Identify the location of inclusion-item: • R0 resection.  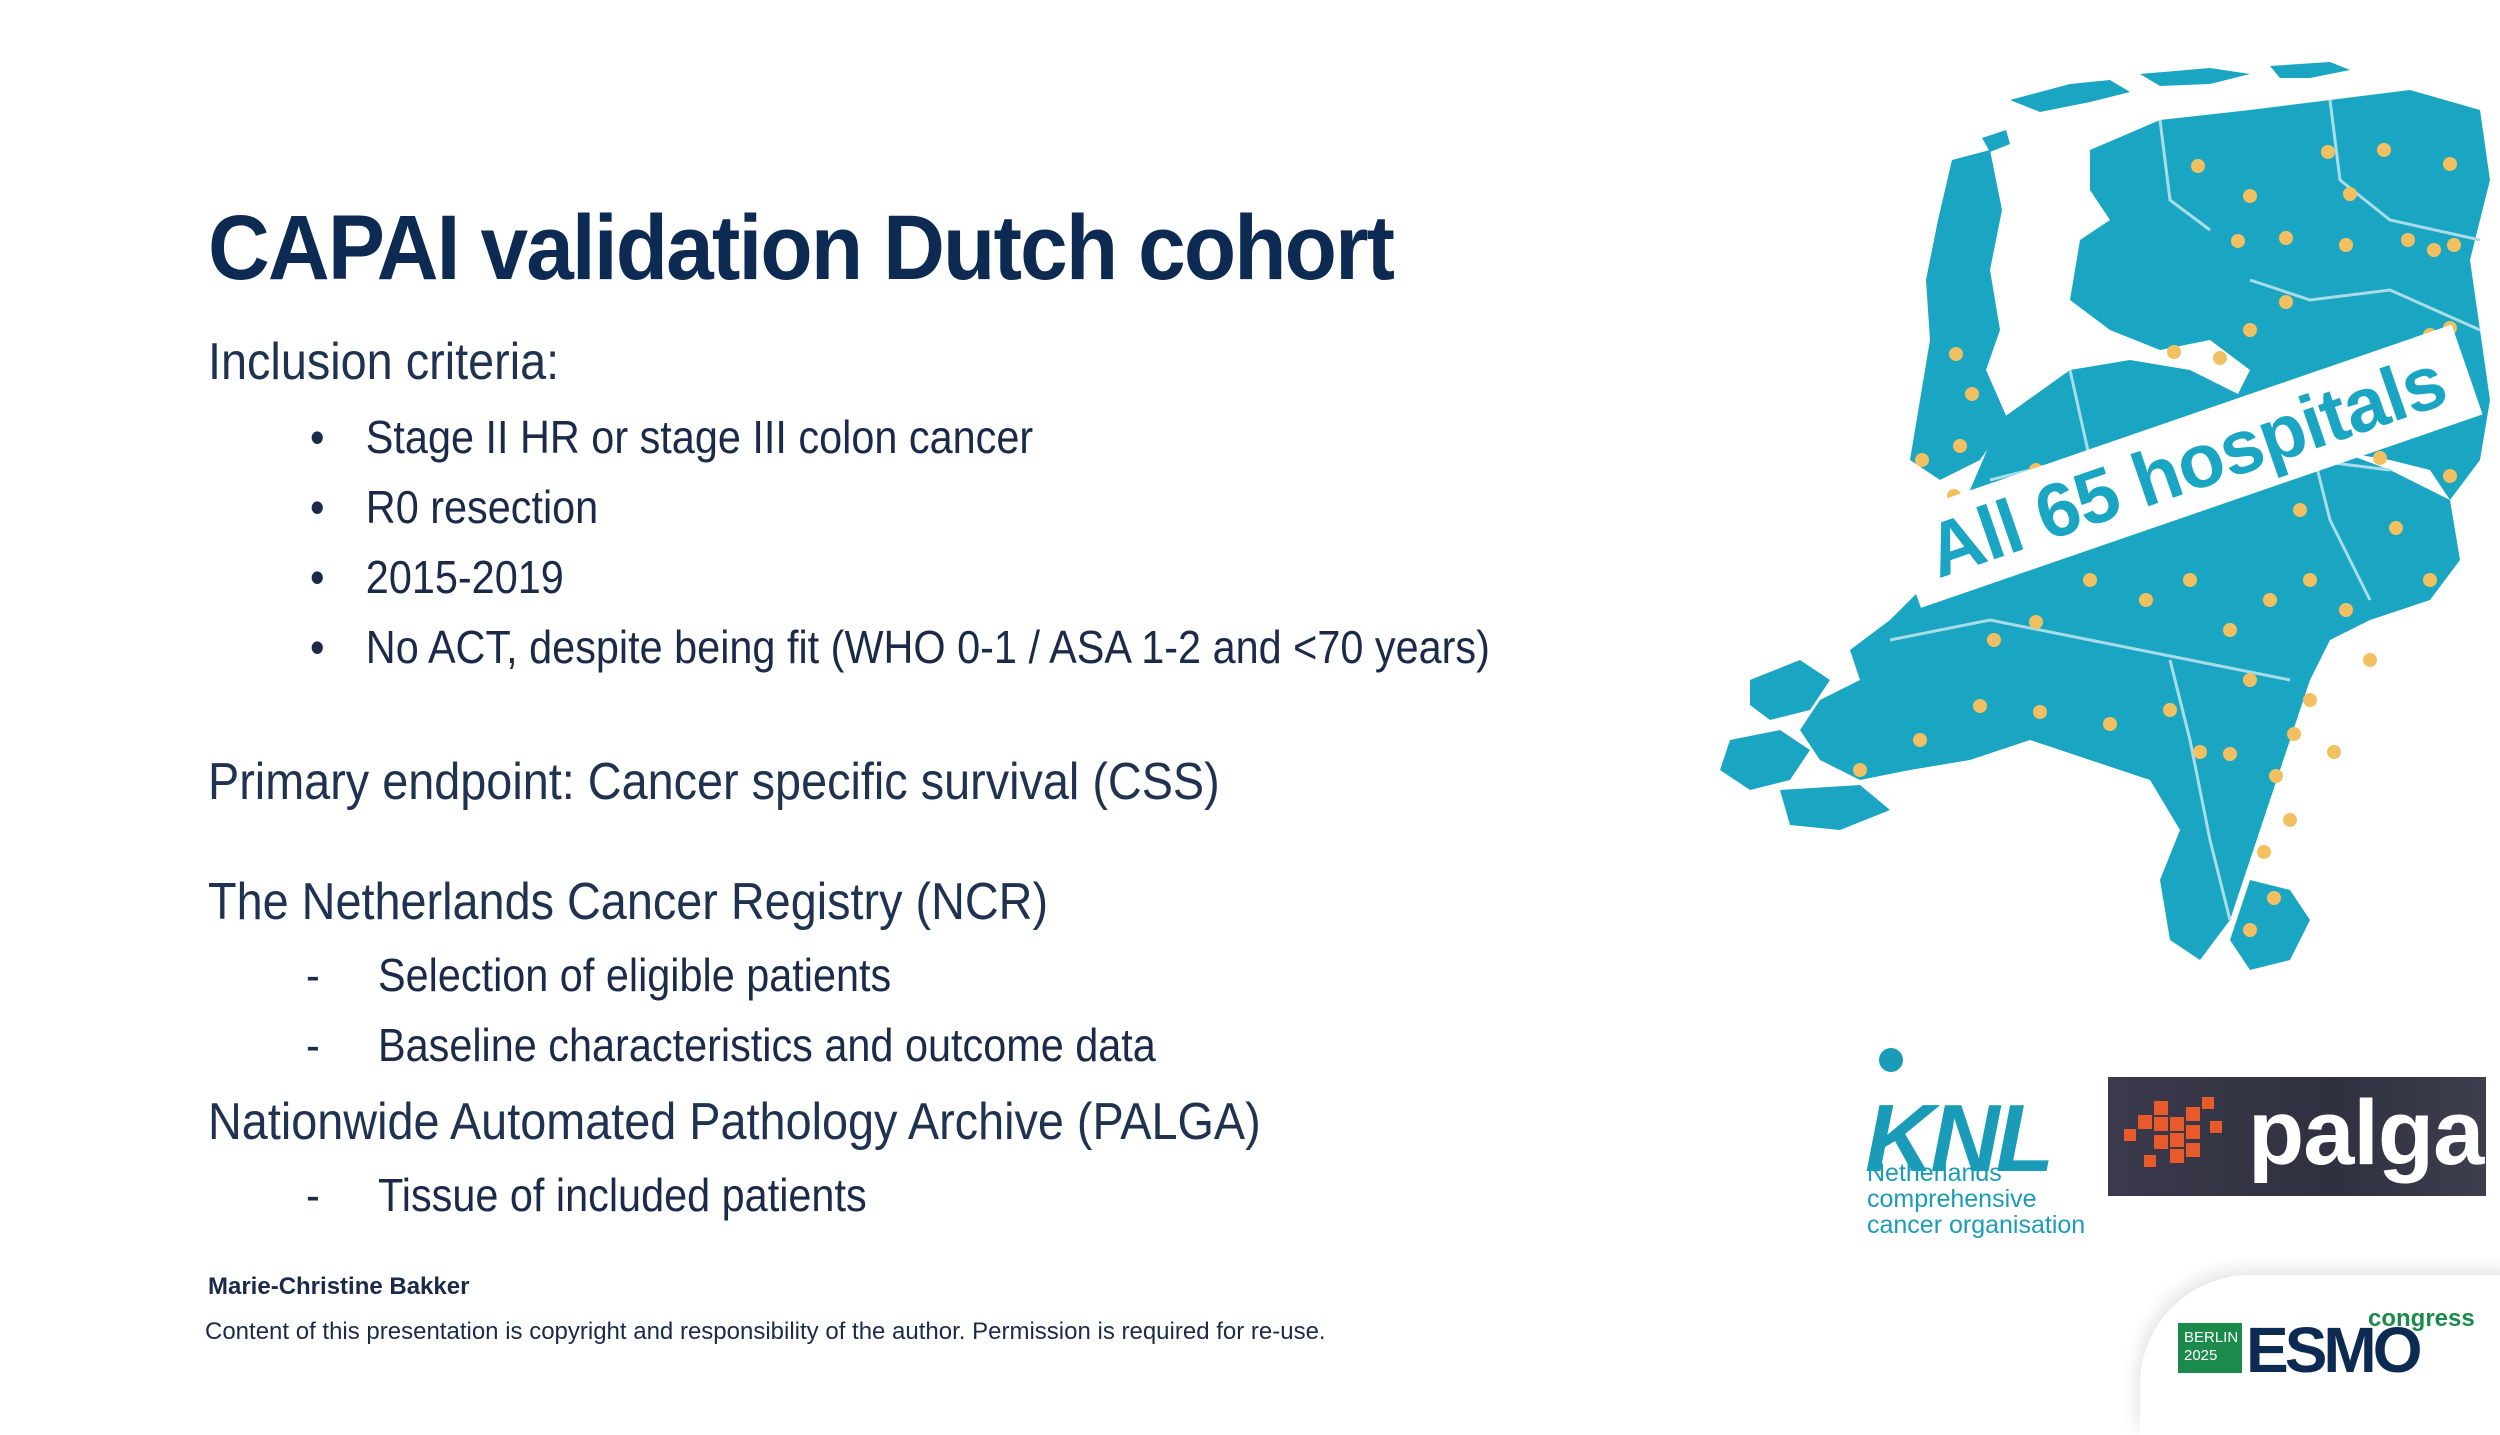
(454, 507).